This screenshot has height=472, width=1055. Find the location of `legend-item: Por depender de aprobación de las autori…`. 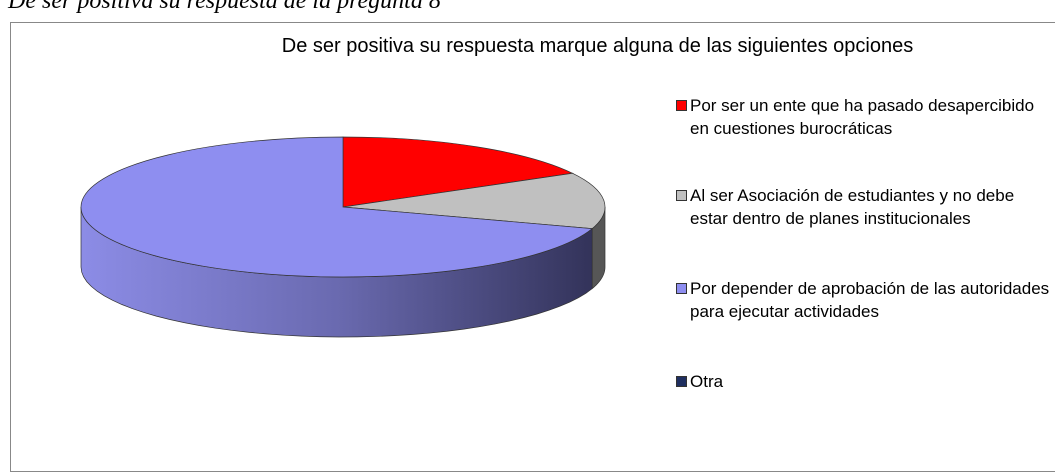

legend-item: Por depender de aprobación de las autori… is located at coordinates (863, 300).